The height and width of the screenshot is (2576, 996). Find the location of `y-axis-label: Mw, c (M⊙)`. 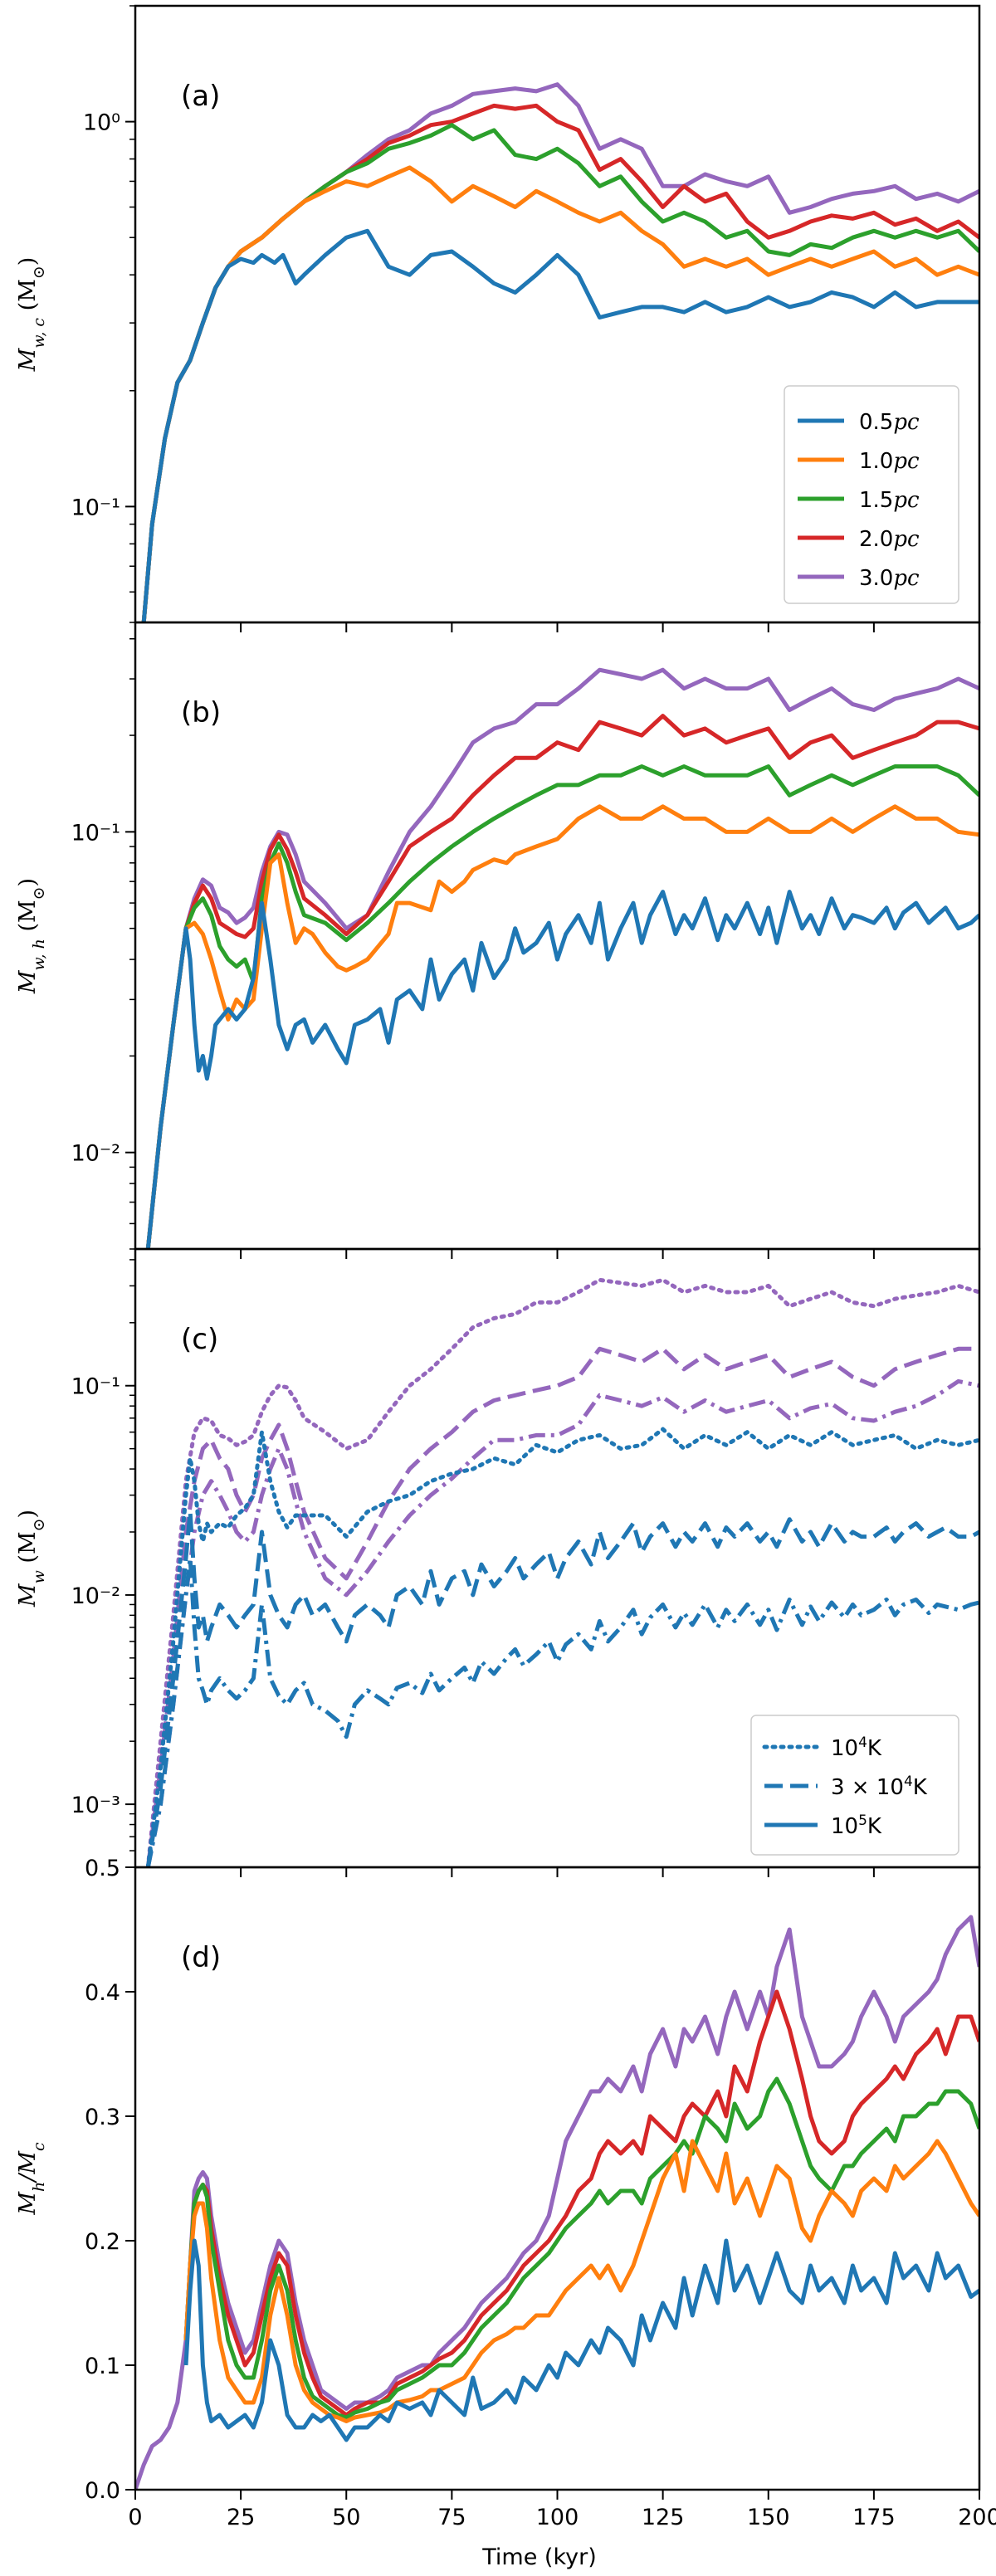

y-axis-label: Mw, c (M⊙) is located at coordinates (32, 315).